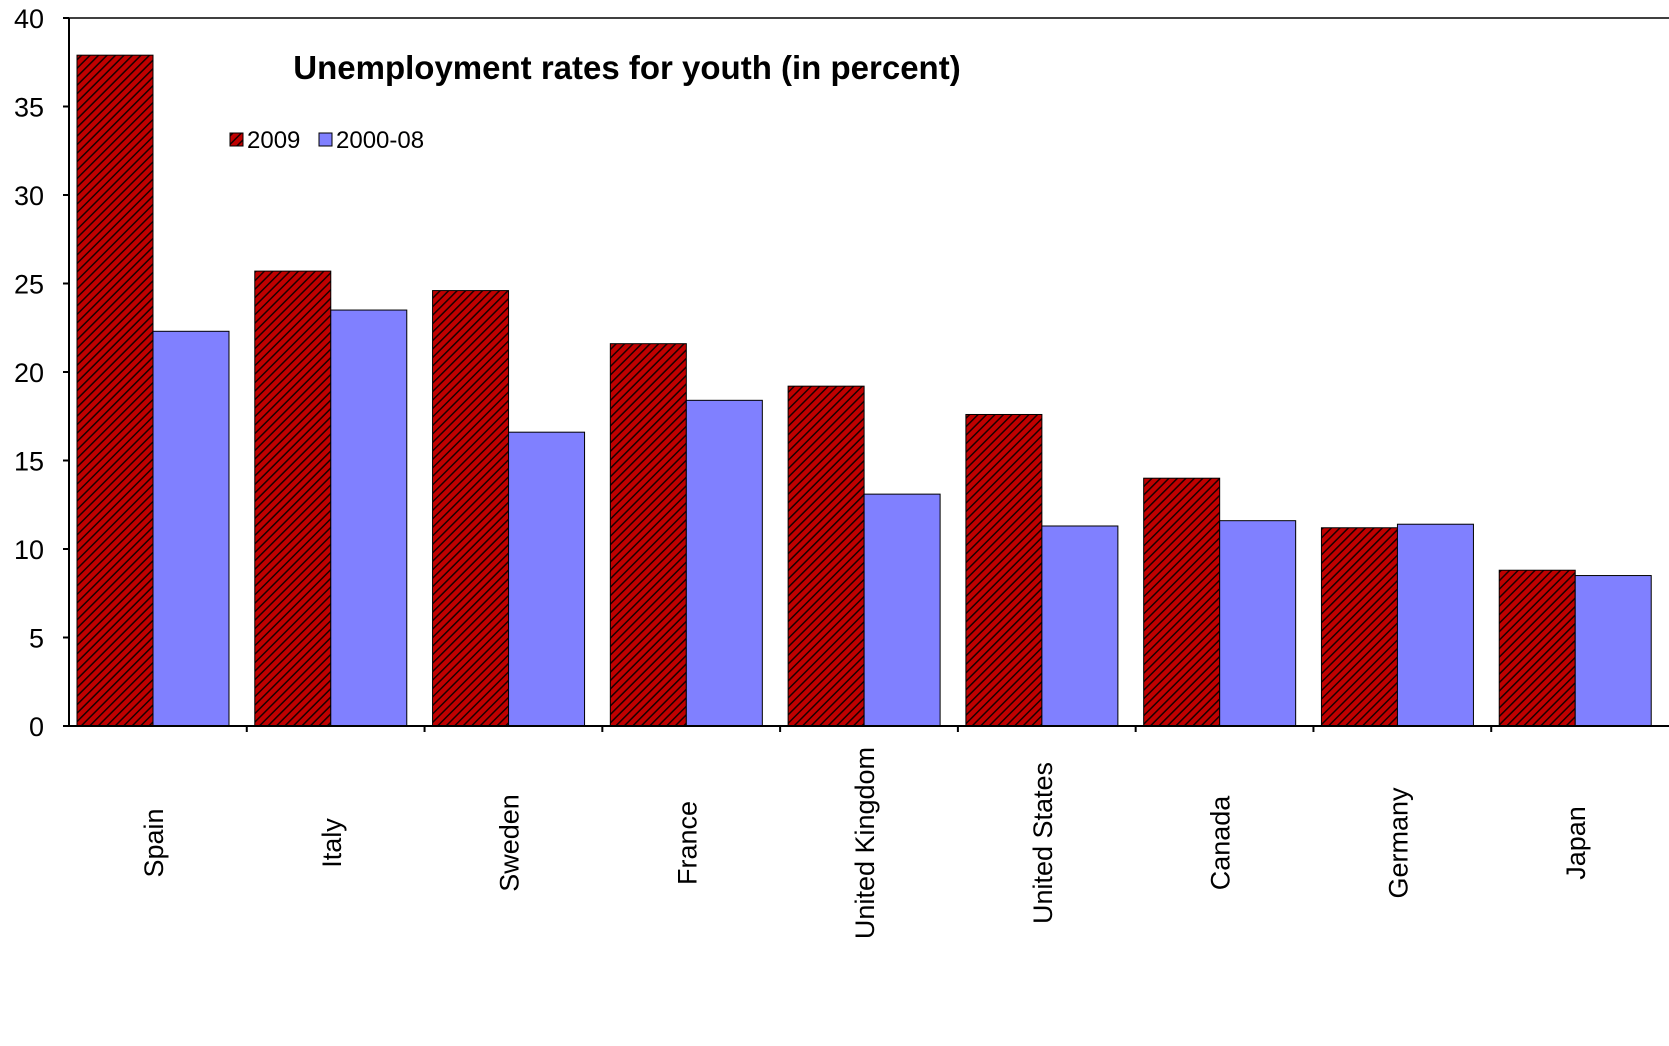 The image size is (1669, 1046). I want to click on bar-2000-08-japan, so click(1613, 651).